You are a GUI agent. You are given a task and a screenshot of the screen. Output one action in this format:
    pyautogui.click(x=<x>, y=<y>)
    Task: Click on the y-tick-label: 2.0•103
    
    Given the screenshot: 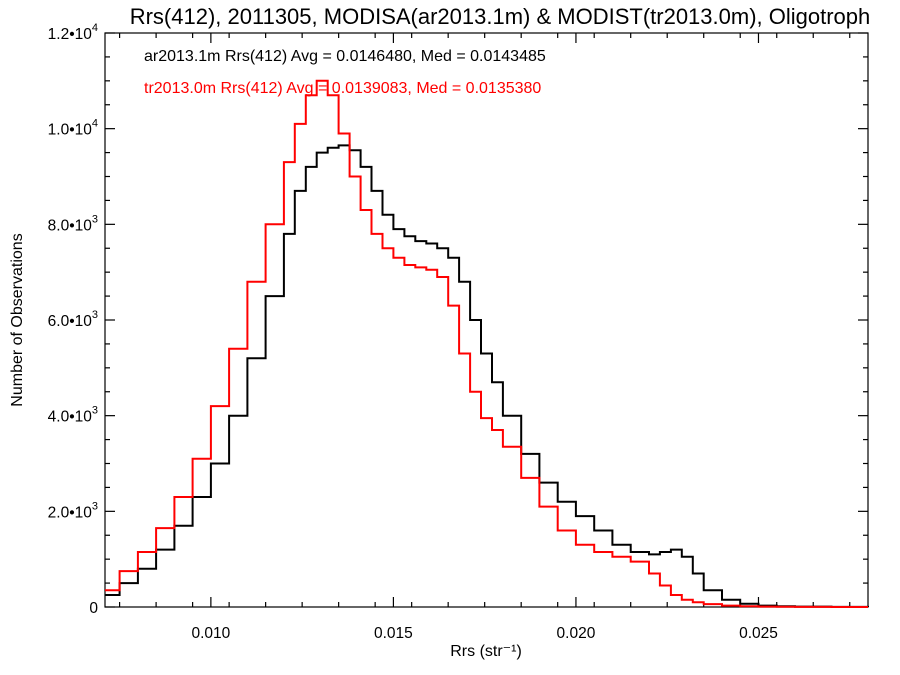 What is the action you would take?
    pyautogui.click(x=73, y=510)
    